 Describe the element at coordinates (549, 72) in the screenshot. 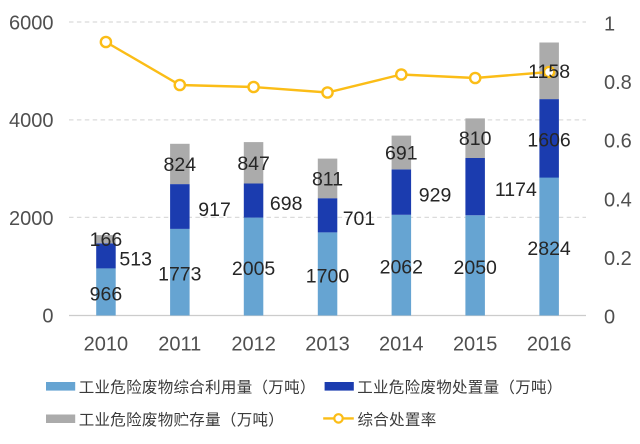

I see `svg-text: 1158` at that location.